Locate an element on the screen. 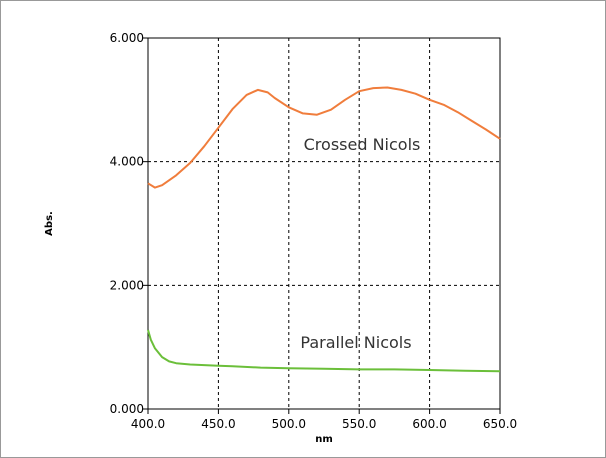  labels: Crossed Nicols Parallel Nicols is located at coordinates (360, 243).